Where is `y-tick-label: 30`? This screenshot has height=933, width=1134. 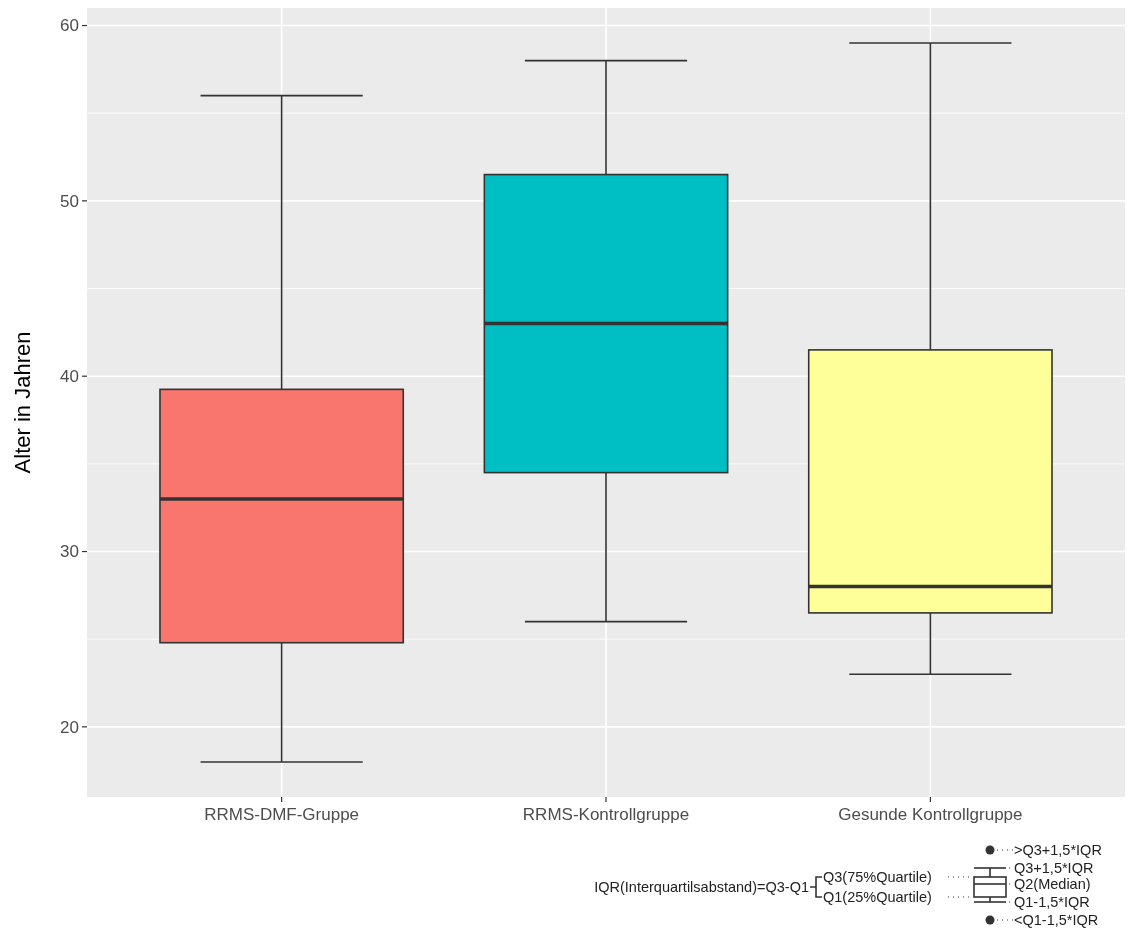
y-tick-label: 30 is located at coordinates (69, 552).